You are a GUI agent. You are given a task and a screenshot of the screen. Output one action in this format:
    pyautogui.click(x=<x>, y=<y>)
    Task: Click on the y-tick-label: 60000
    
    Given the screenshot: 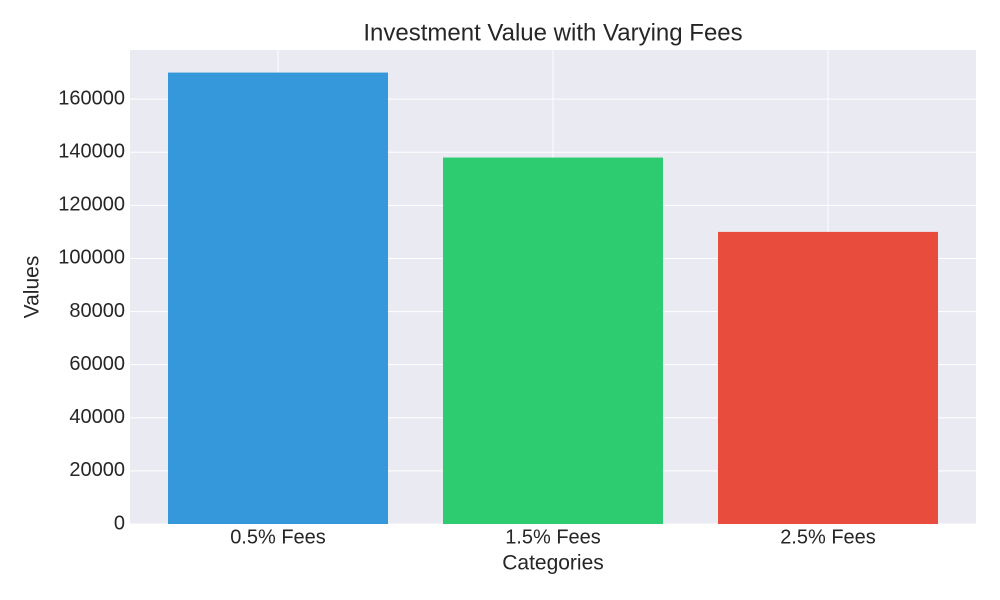 What is the action you would take?
    pyautogui.click(x=97, y=364)
    